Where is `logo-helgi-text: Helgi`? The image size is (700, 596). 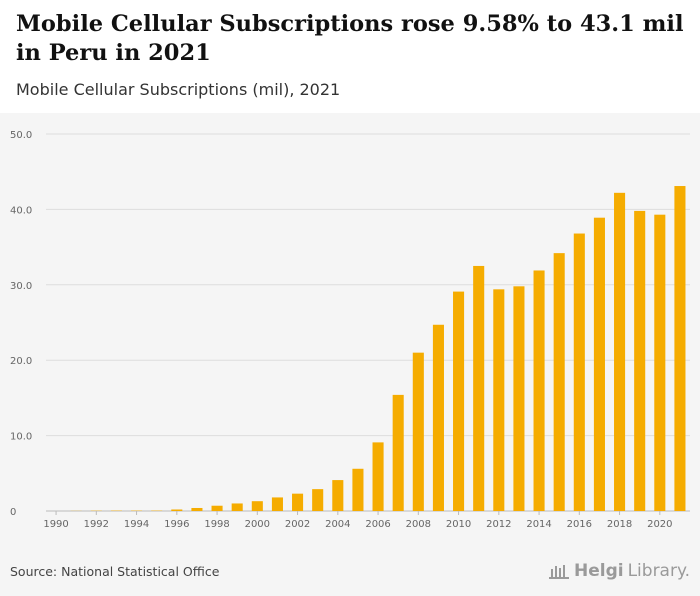 logo-helgi-text: Helgi is located at coordinates (598, 571).